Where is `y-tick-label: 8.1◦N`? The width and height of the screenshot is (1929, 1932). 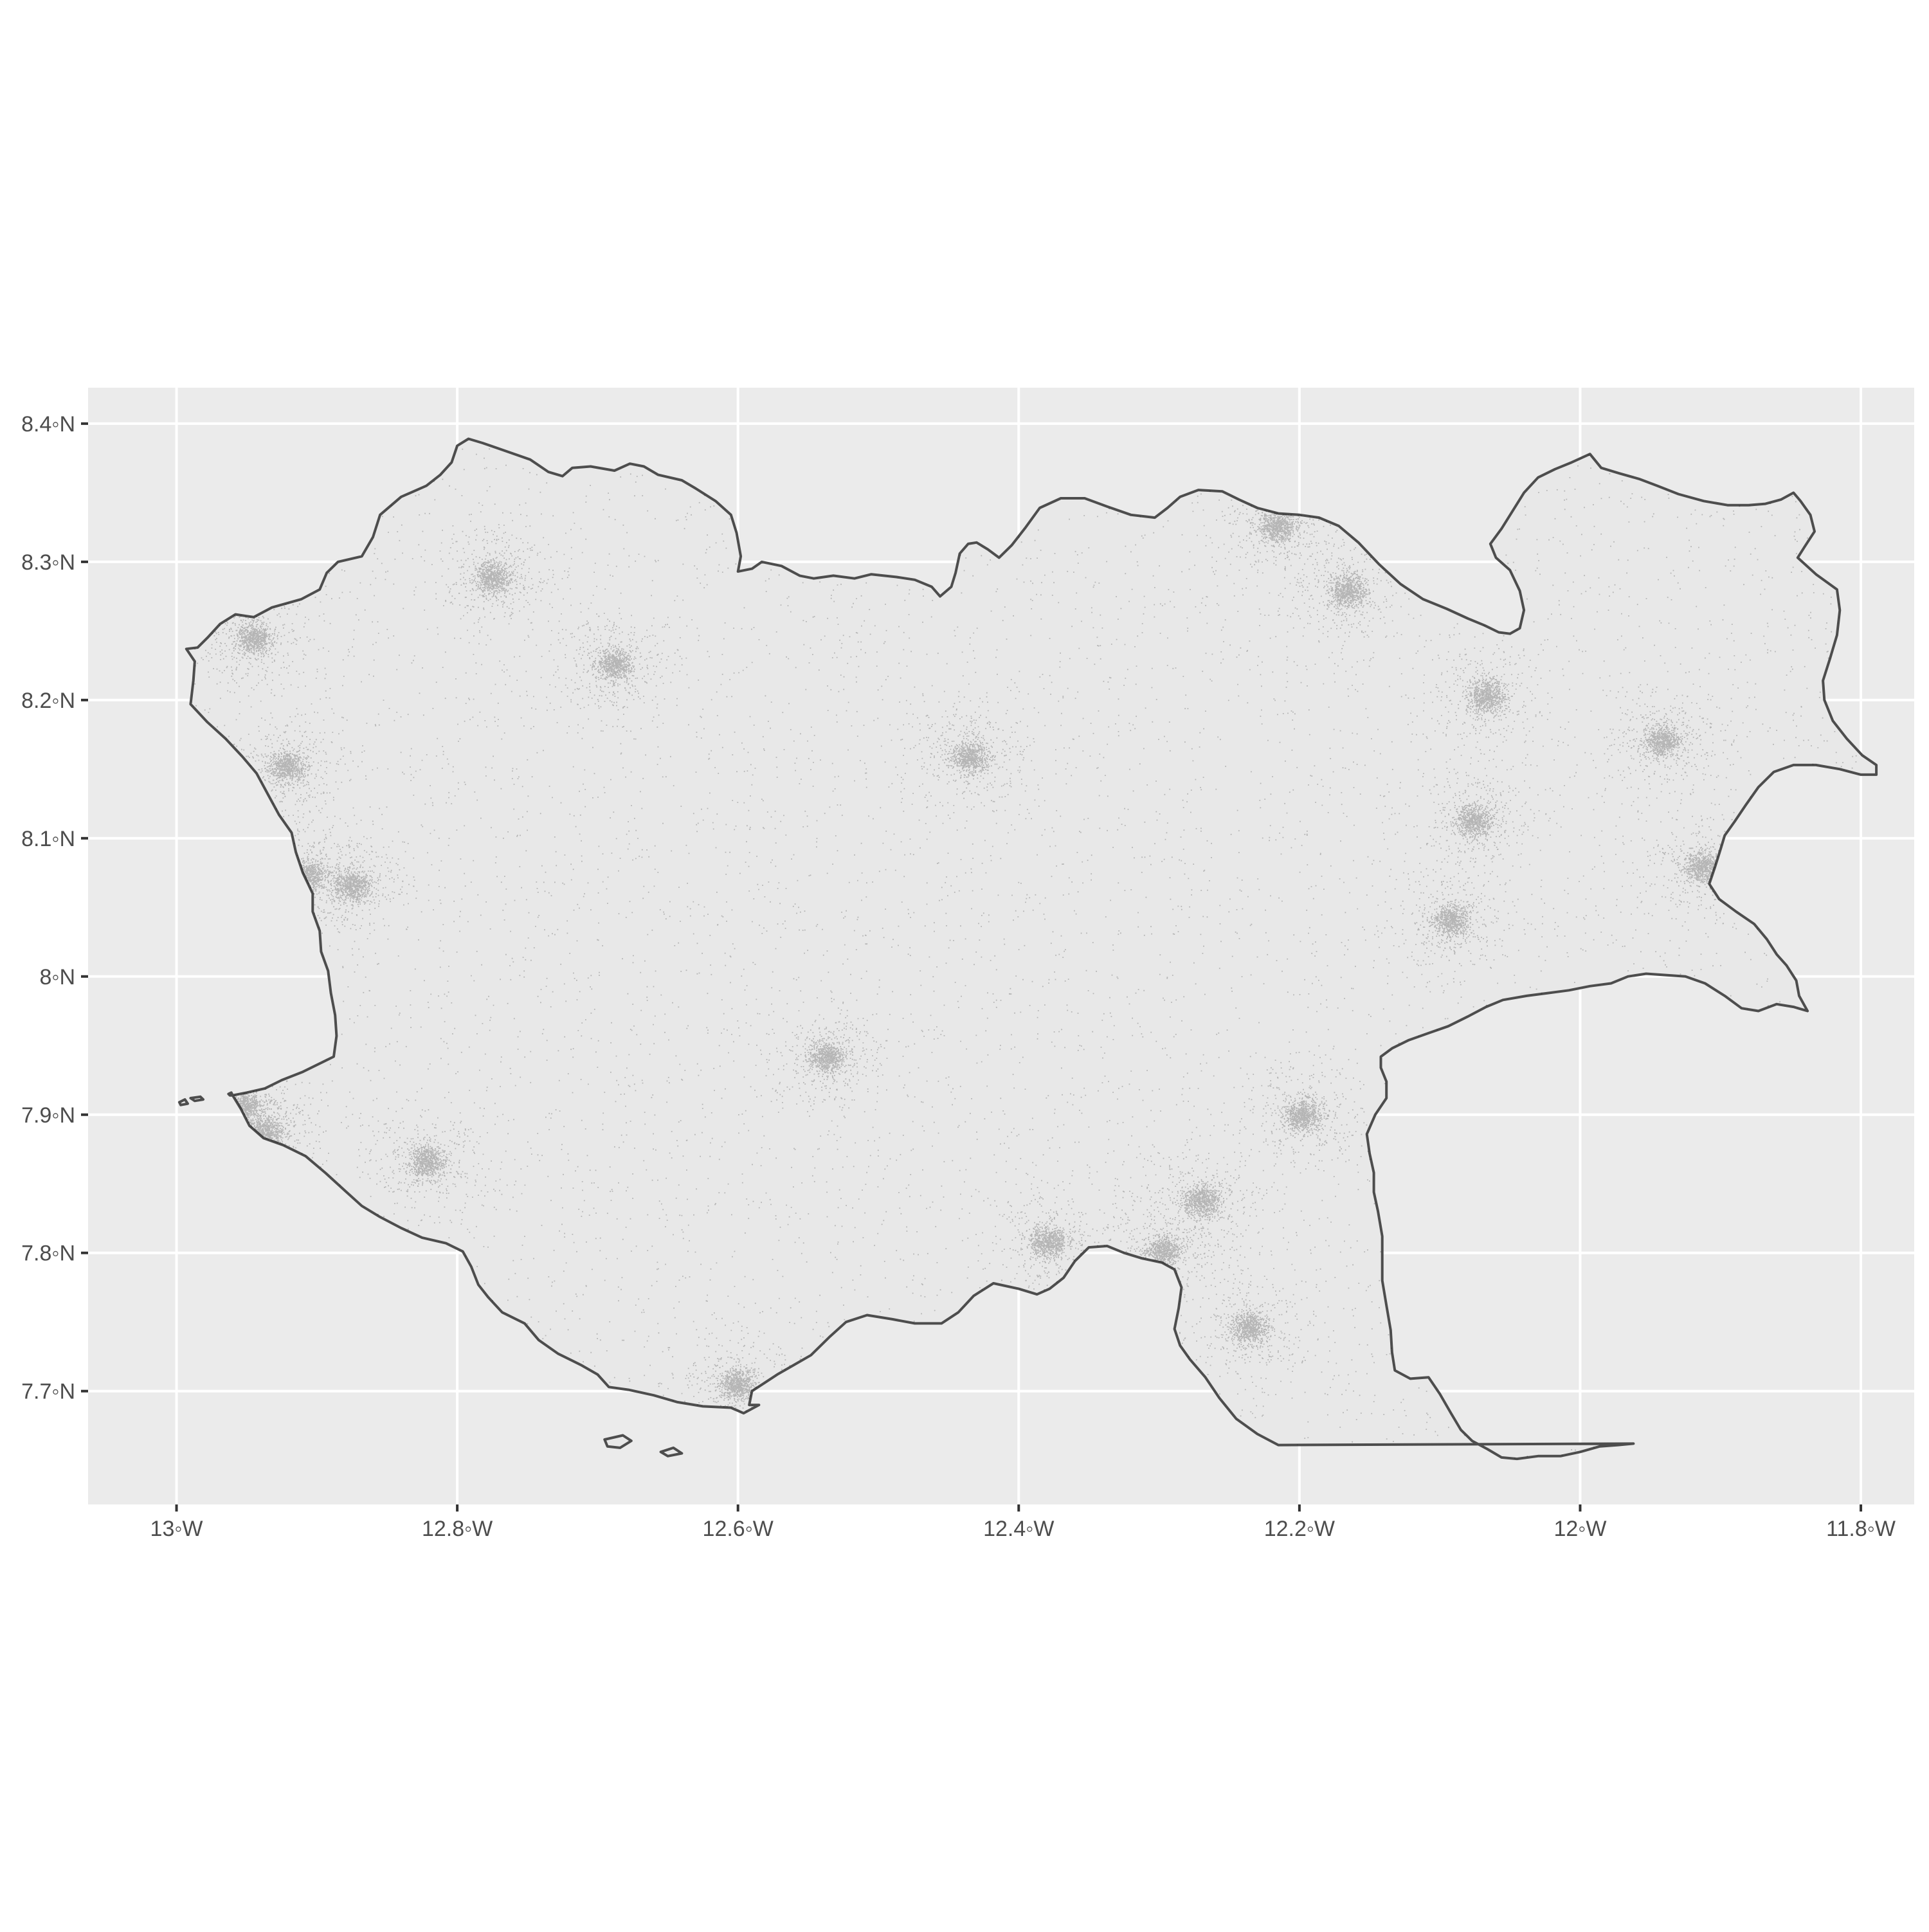 y-tick-label: 8.1◦N is located at coordinates (48, 839).